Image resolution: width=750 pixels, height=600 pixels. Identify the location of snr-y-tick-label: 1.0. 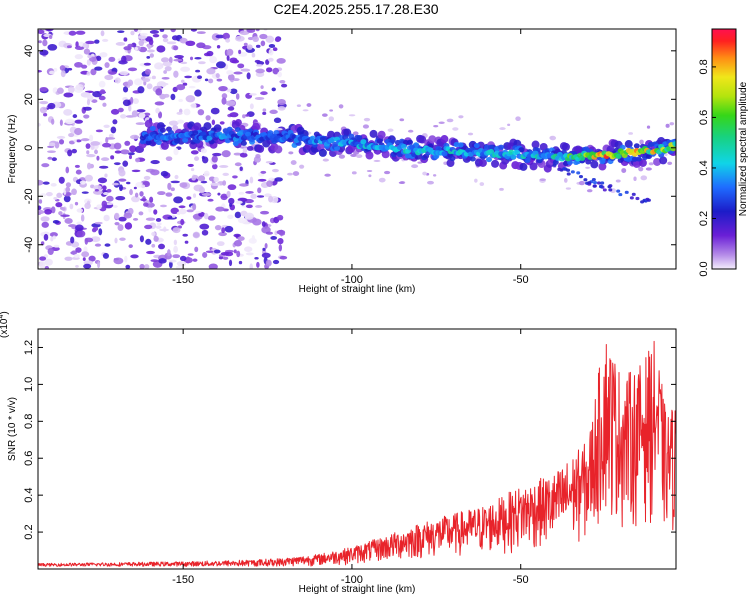
(29, 384).